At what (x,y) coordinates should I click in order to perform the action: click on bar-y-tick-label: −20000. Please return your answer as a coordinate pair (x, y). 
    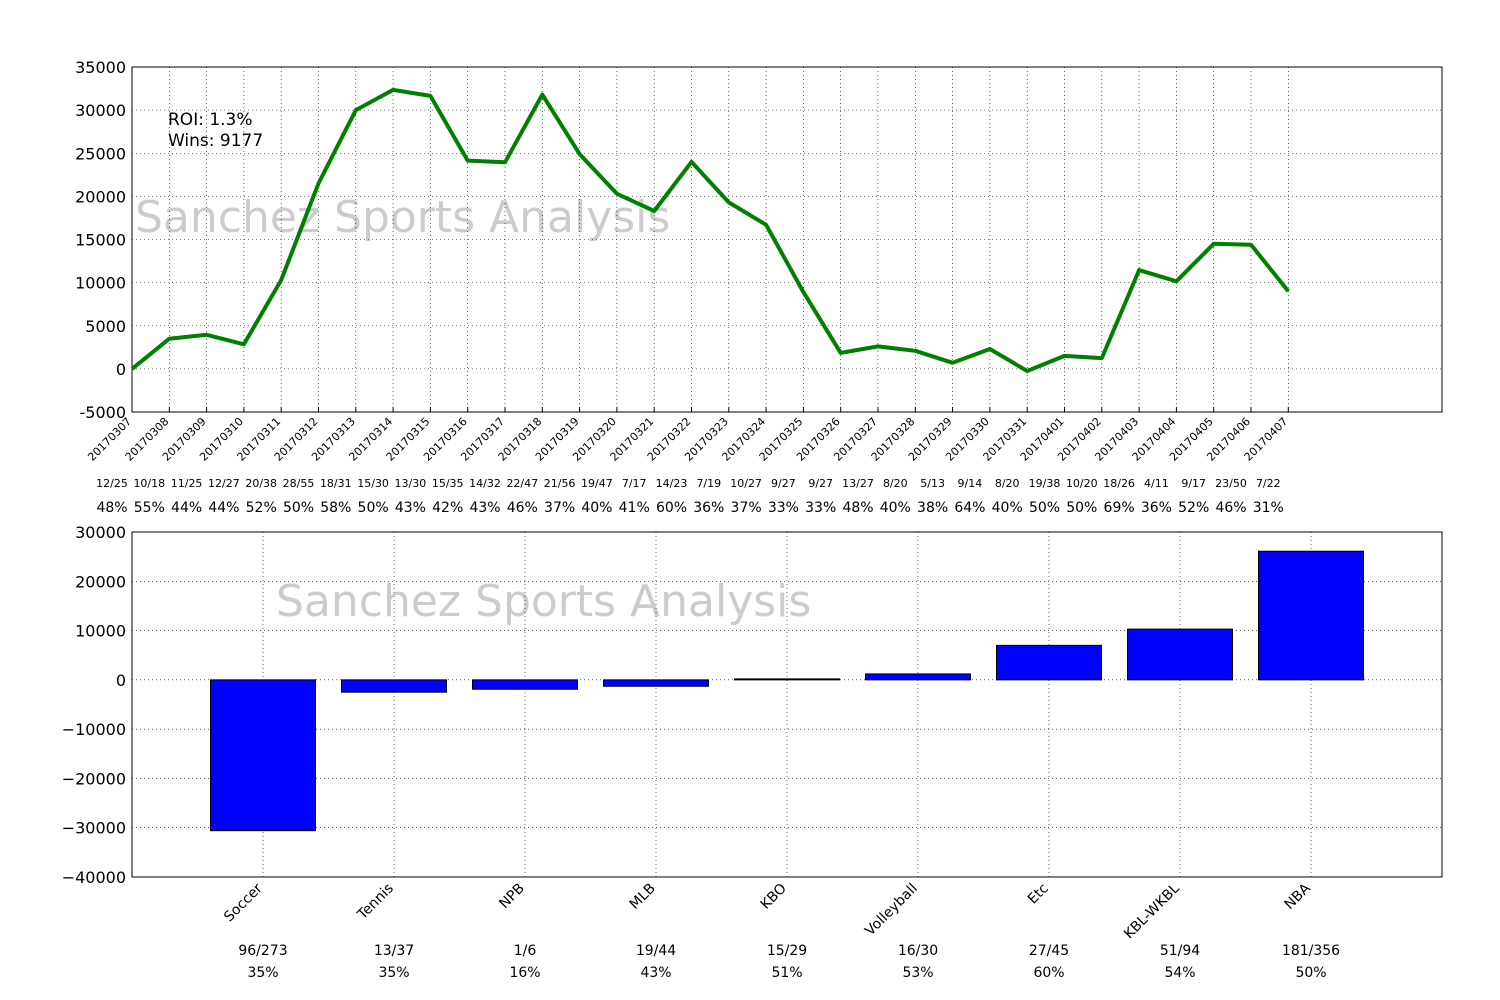
    Looking at the image, I should click on (94, 778).